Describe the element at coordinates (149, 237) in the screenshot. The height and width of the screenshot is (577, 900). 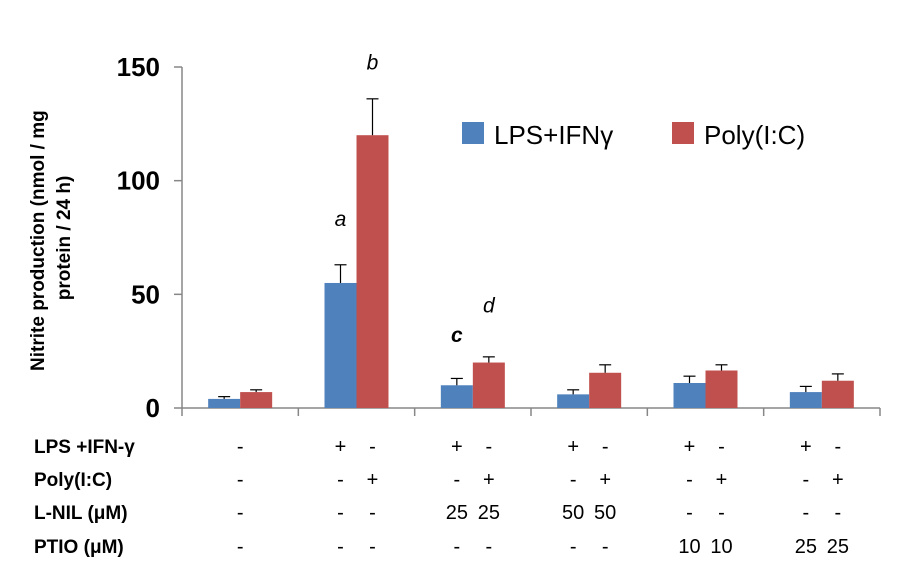
I see `y-ticks: 0 50 100 150` at that location.